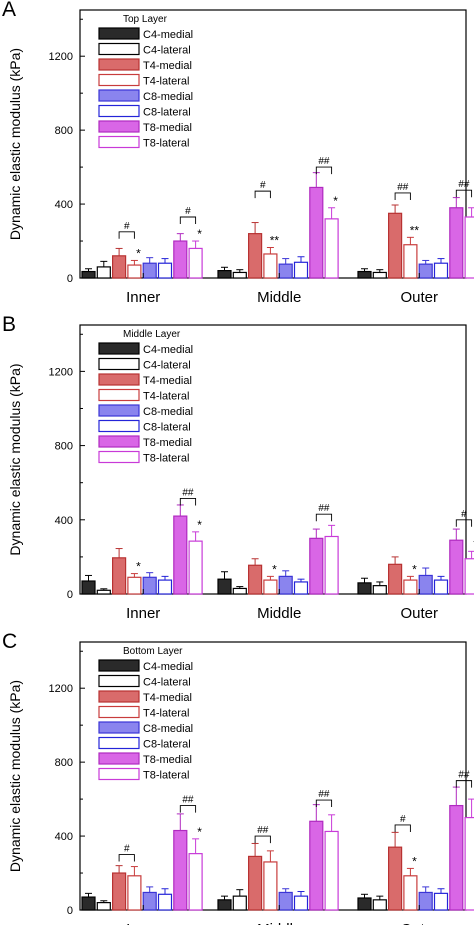 The height and width of the screenshot is (925, 474). What do you see at coordinates (153, 651) in the screenshot?
I see `legend-title: Bottom Layer` at bounding box center [153, 651].